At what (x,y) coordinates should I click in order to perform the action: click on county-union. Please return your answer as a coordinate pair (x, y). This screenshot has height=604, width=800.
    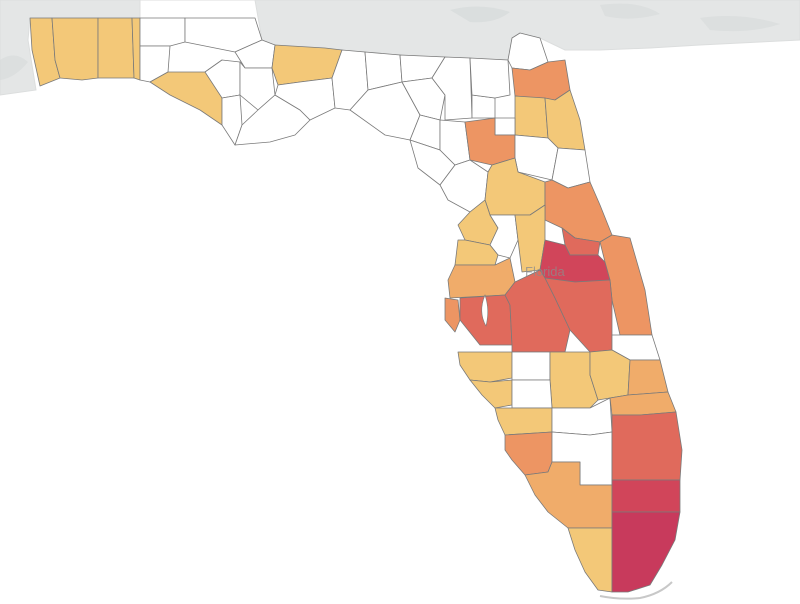
    Looking at the image, I should click on (483, 106).